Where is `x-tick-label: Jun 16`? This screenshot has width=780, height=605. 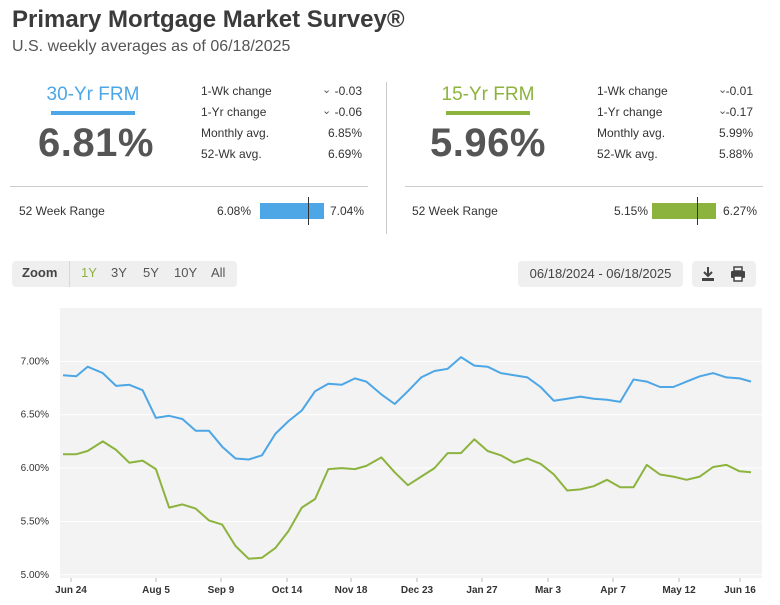 x-tick-label: Jun 16 is located at coordinates (740, 590).